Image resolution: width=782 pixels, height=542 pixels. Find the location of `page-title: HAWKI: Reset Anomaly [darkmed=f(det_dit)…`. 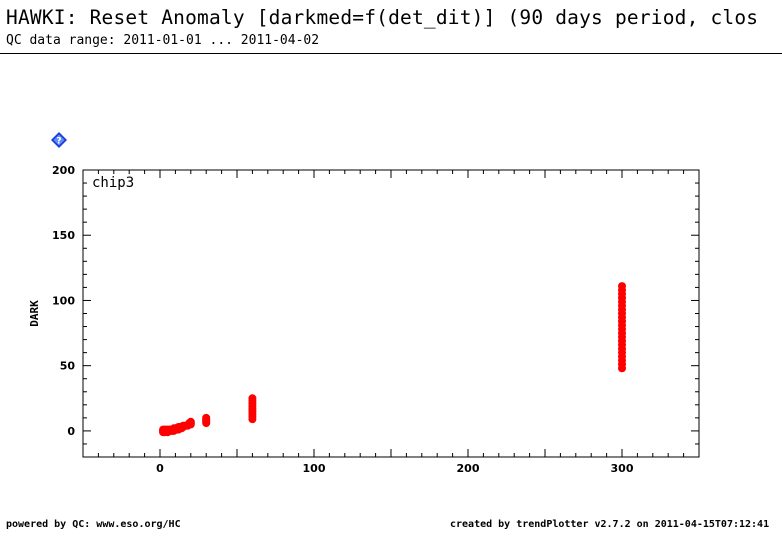

page-title: HAWKI: Reset Anomaly [darkmed=f(det_dit)… is located at coordinates (382, 17).